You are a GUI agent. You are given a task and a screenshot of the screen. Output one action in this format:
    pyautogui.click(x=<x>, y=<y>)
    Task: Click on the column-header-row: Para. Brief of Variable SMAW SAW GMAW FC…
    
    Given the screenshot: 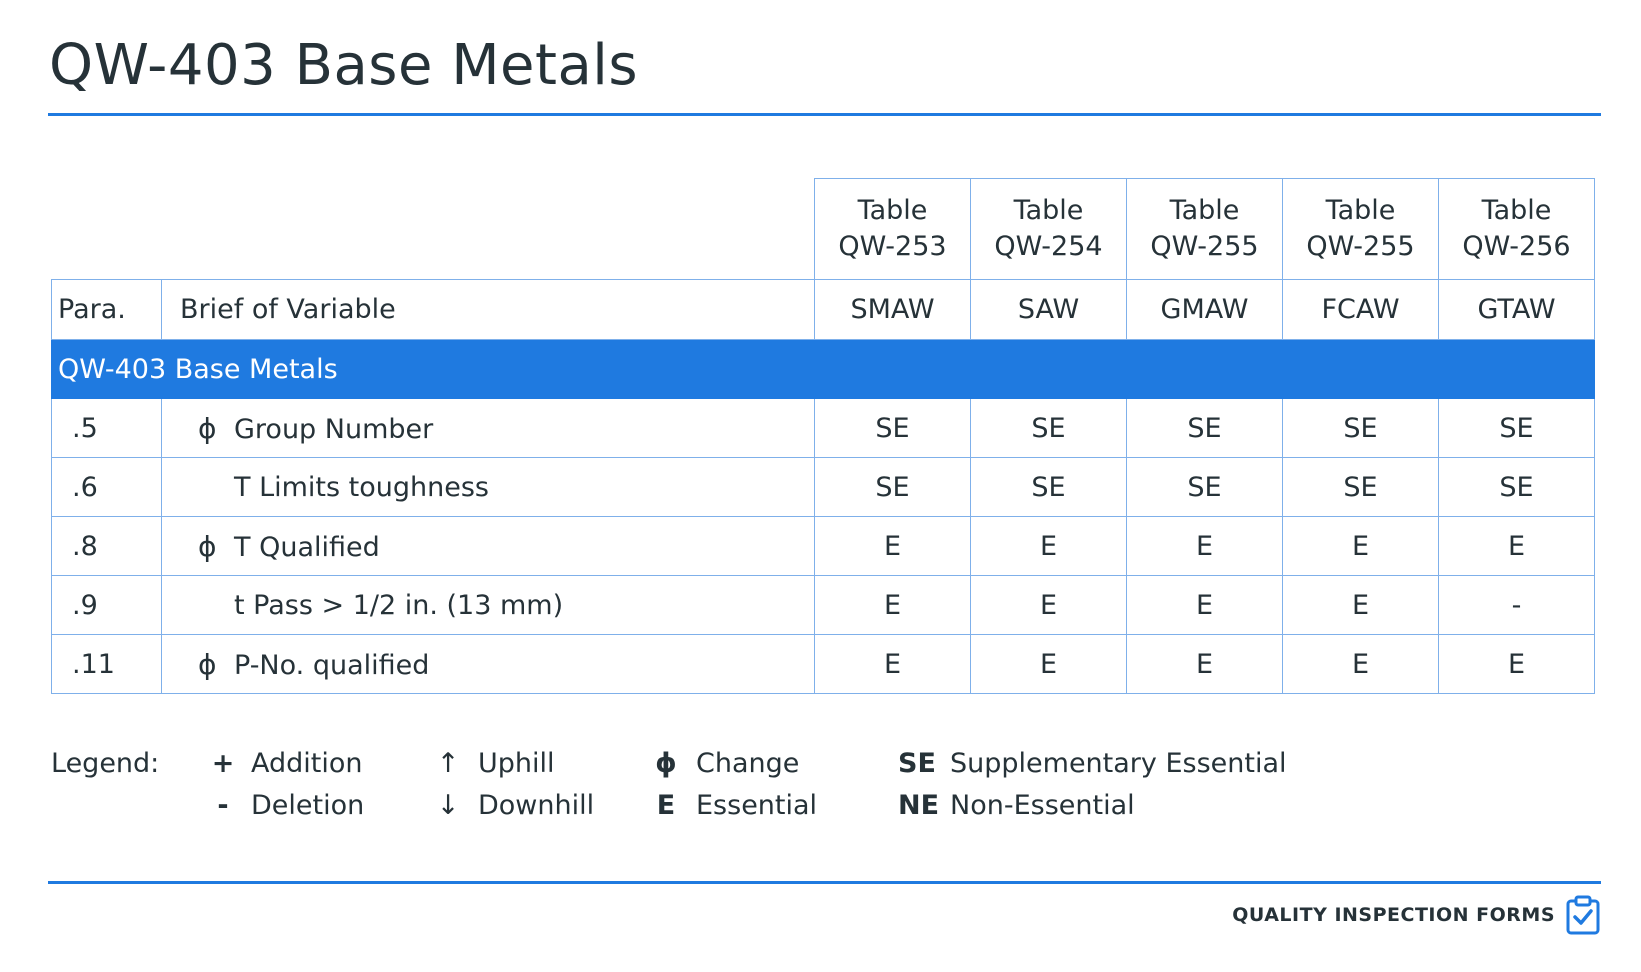 What is the action you would take?
    pyautogui.click(x=823, y=309)
    